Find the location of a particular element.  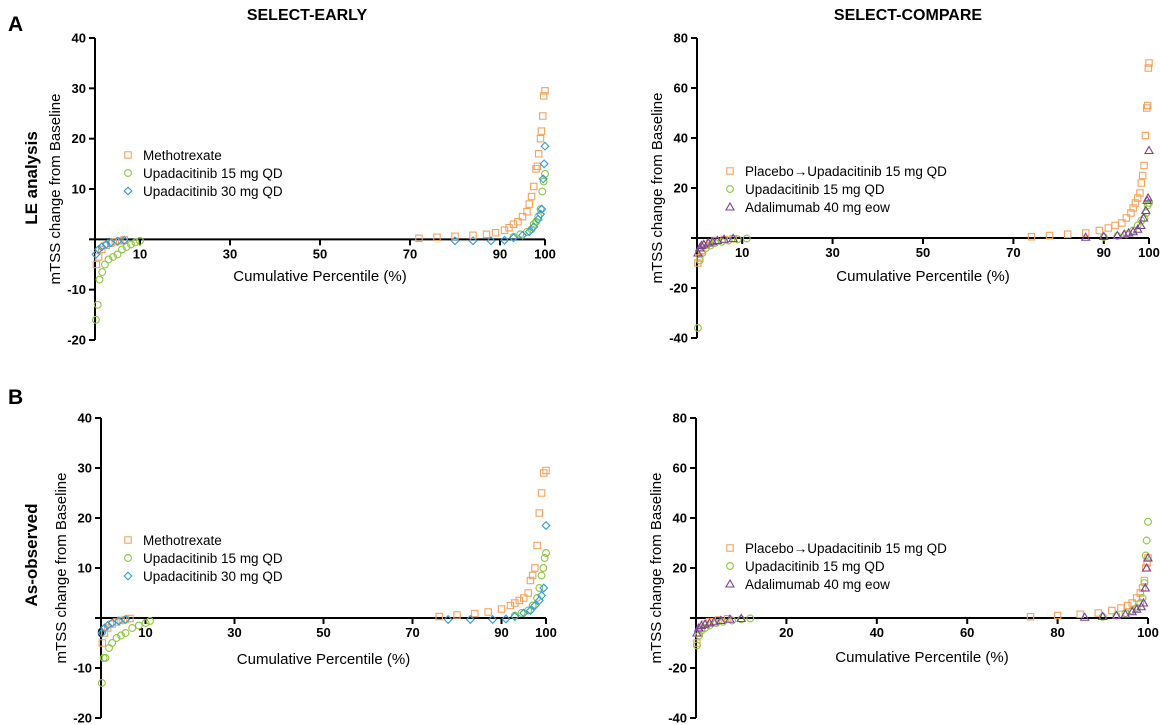

row-label-le-analysis: LE analysis is located at coordinates (31, 178).